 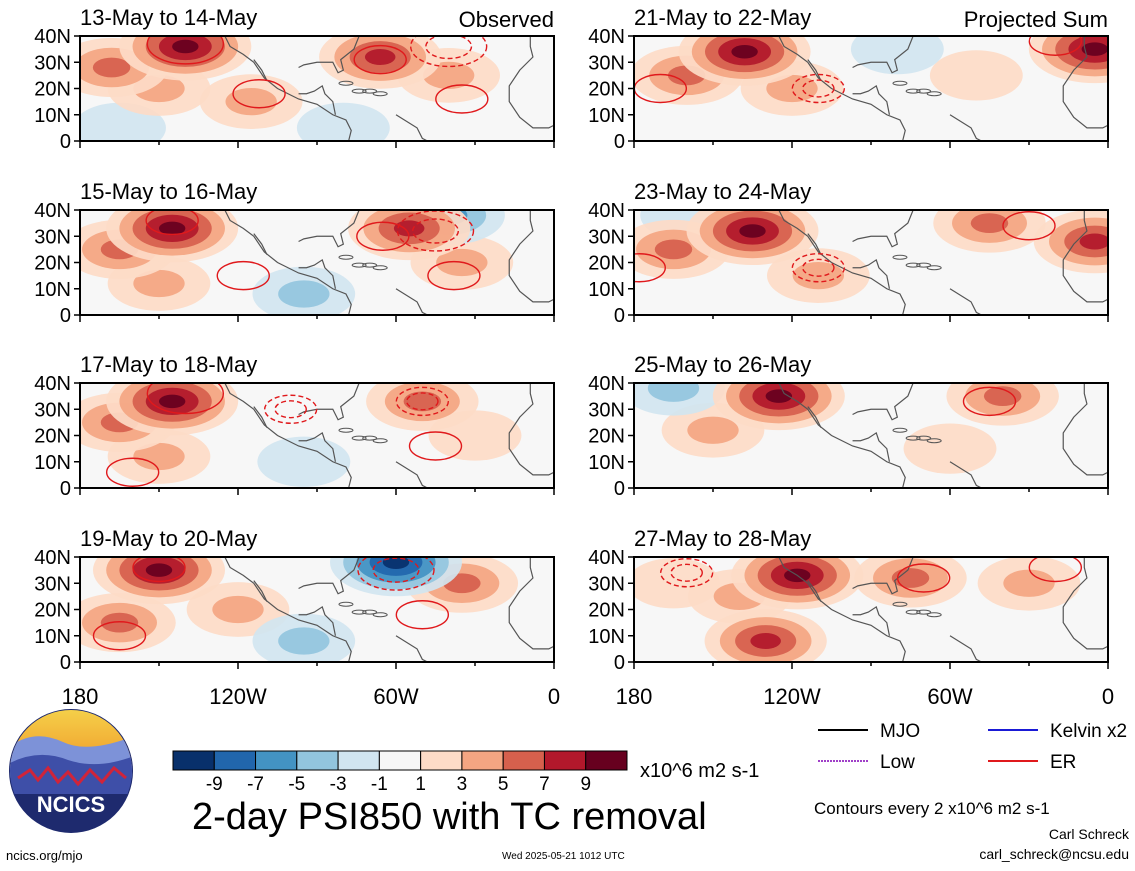 I want to click on panel: 40N 30N 20N 10N 0 19-May to 20-May, so click(x=294, y=600).